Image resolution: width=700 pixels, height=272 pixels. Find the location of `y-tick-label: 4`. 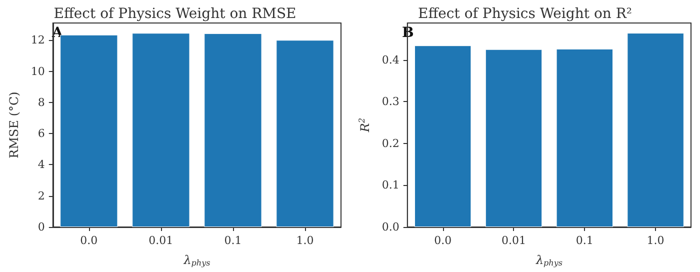

y-tick-label: 4 is located at coordinates (41, 165).